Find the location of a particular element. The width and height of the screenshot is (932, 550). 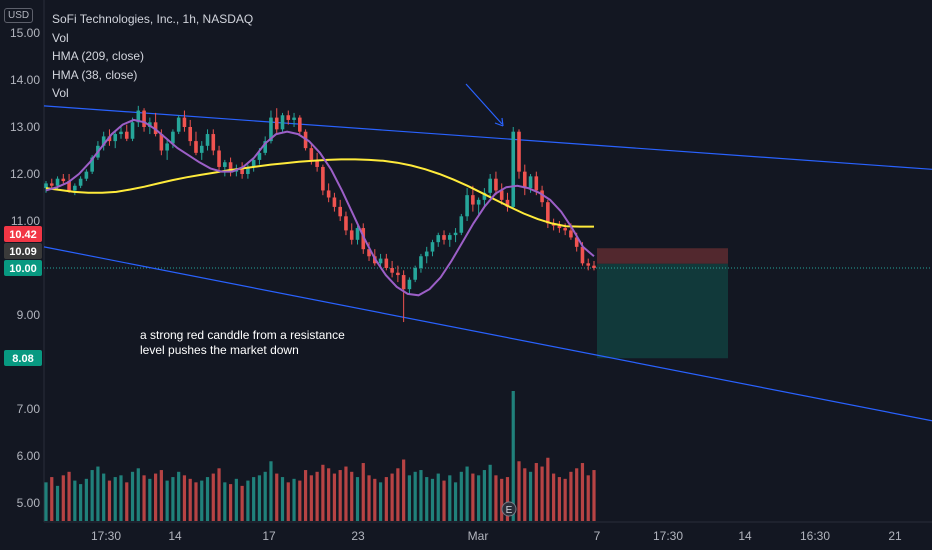

price-badge-label: 10.42 is located at coordinates (23, 235).